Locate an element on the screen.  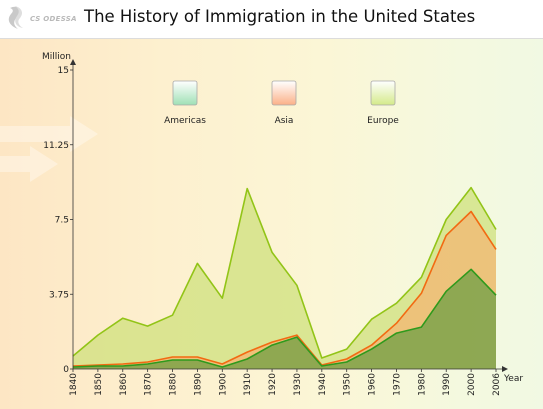
x-tick-label: 1910 is located at coordinates (248, 384).